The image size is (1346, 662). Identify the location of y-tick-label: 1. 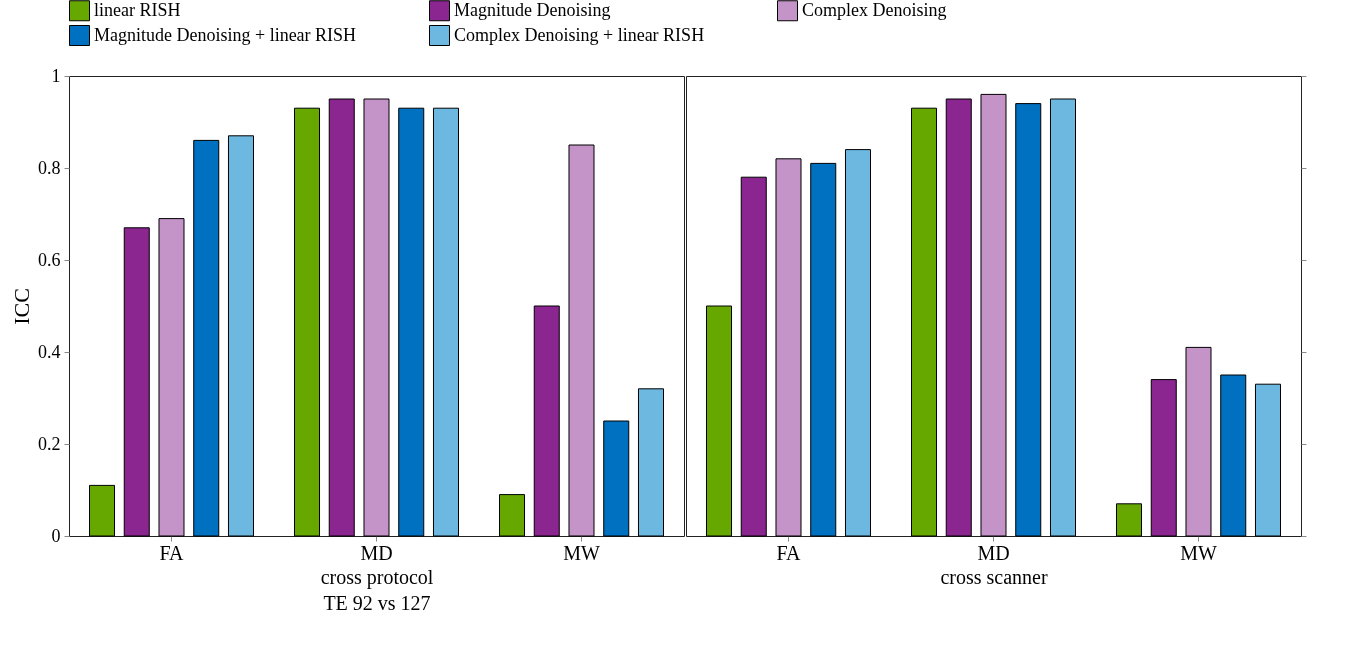
(56, 75).